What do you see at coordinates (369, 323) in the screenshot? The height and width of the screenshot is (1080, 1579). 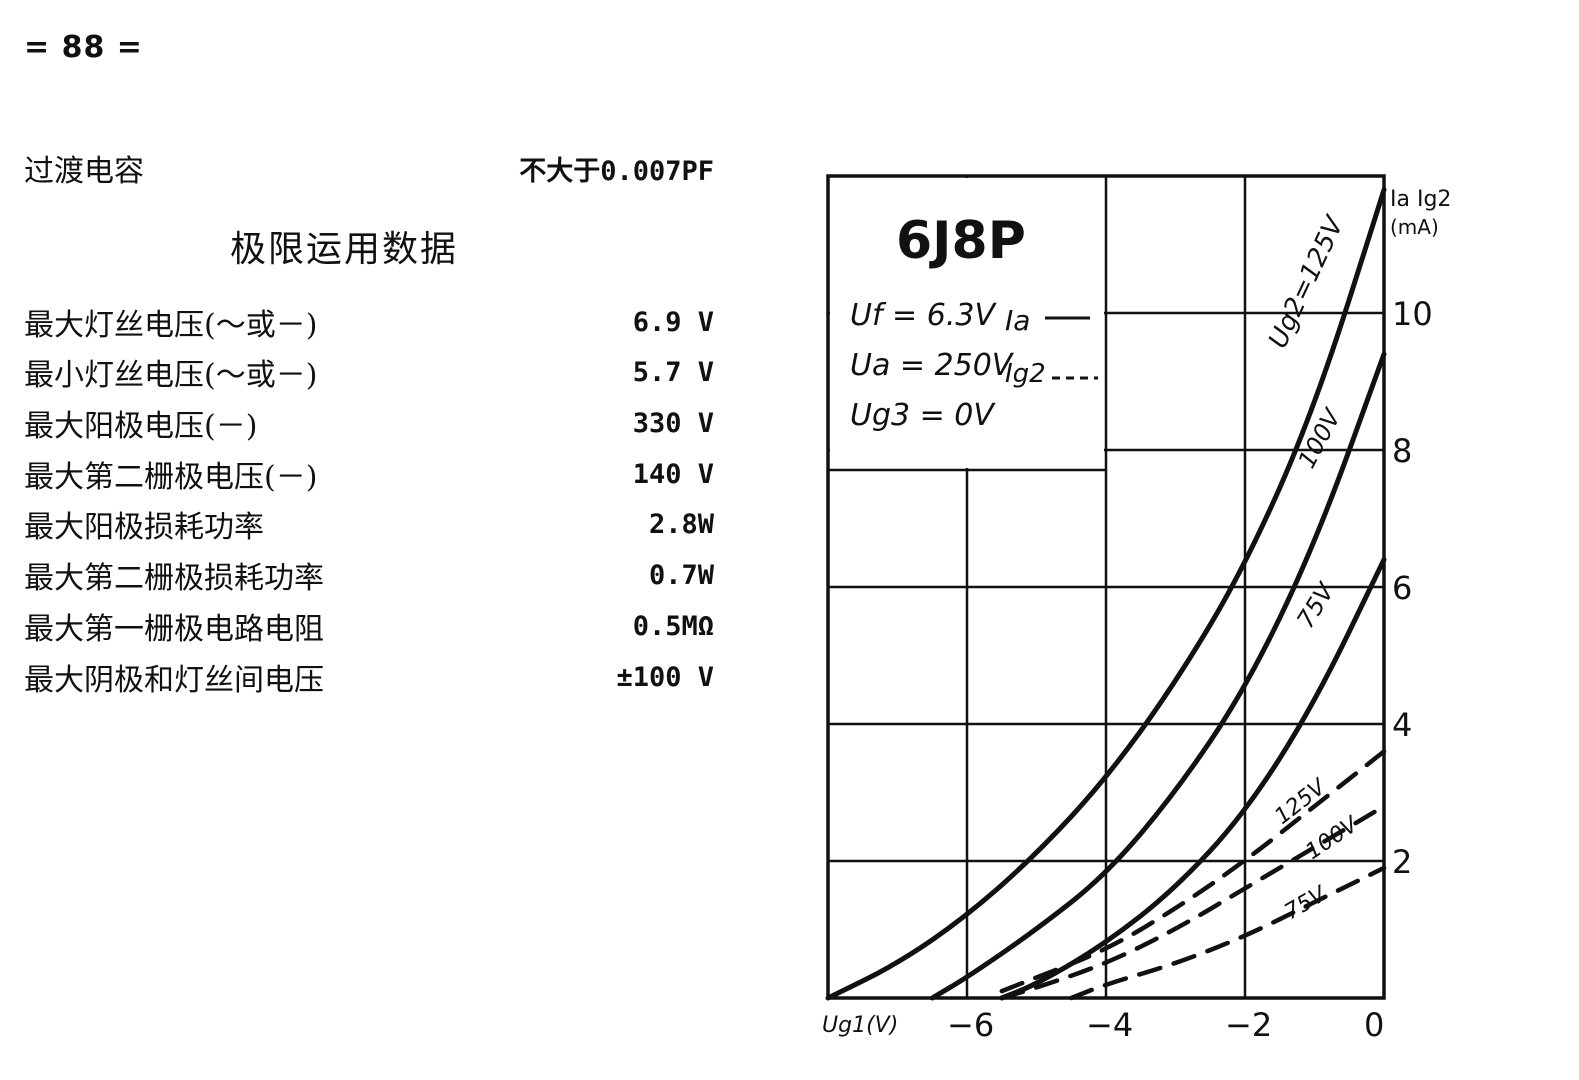 I see `spec-row: 最大灯丝电压(～或－) 6.9 V` at bounding box center [369, 323].